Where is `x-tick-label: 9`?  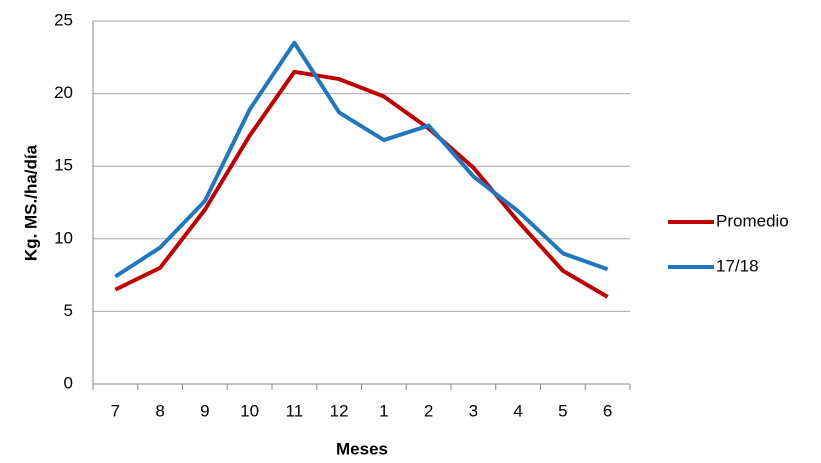 x-tick-label: 9 is located at coordinates (204, 410).